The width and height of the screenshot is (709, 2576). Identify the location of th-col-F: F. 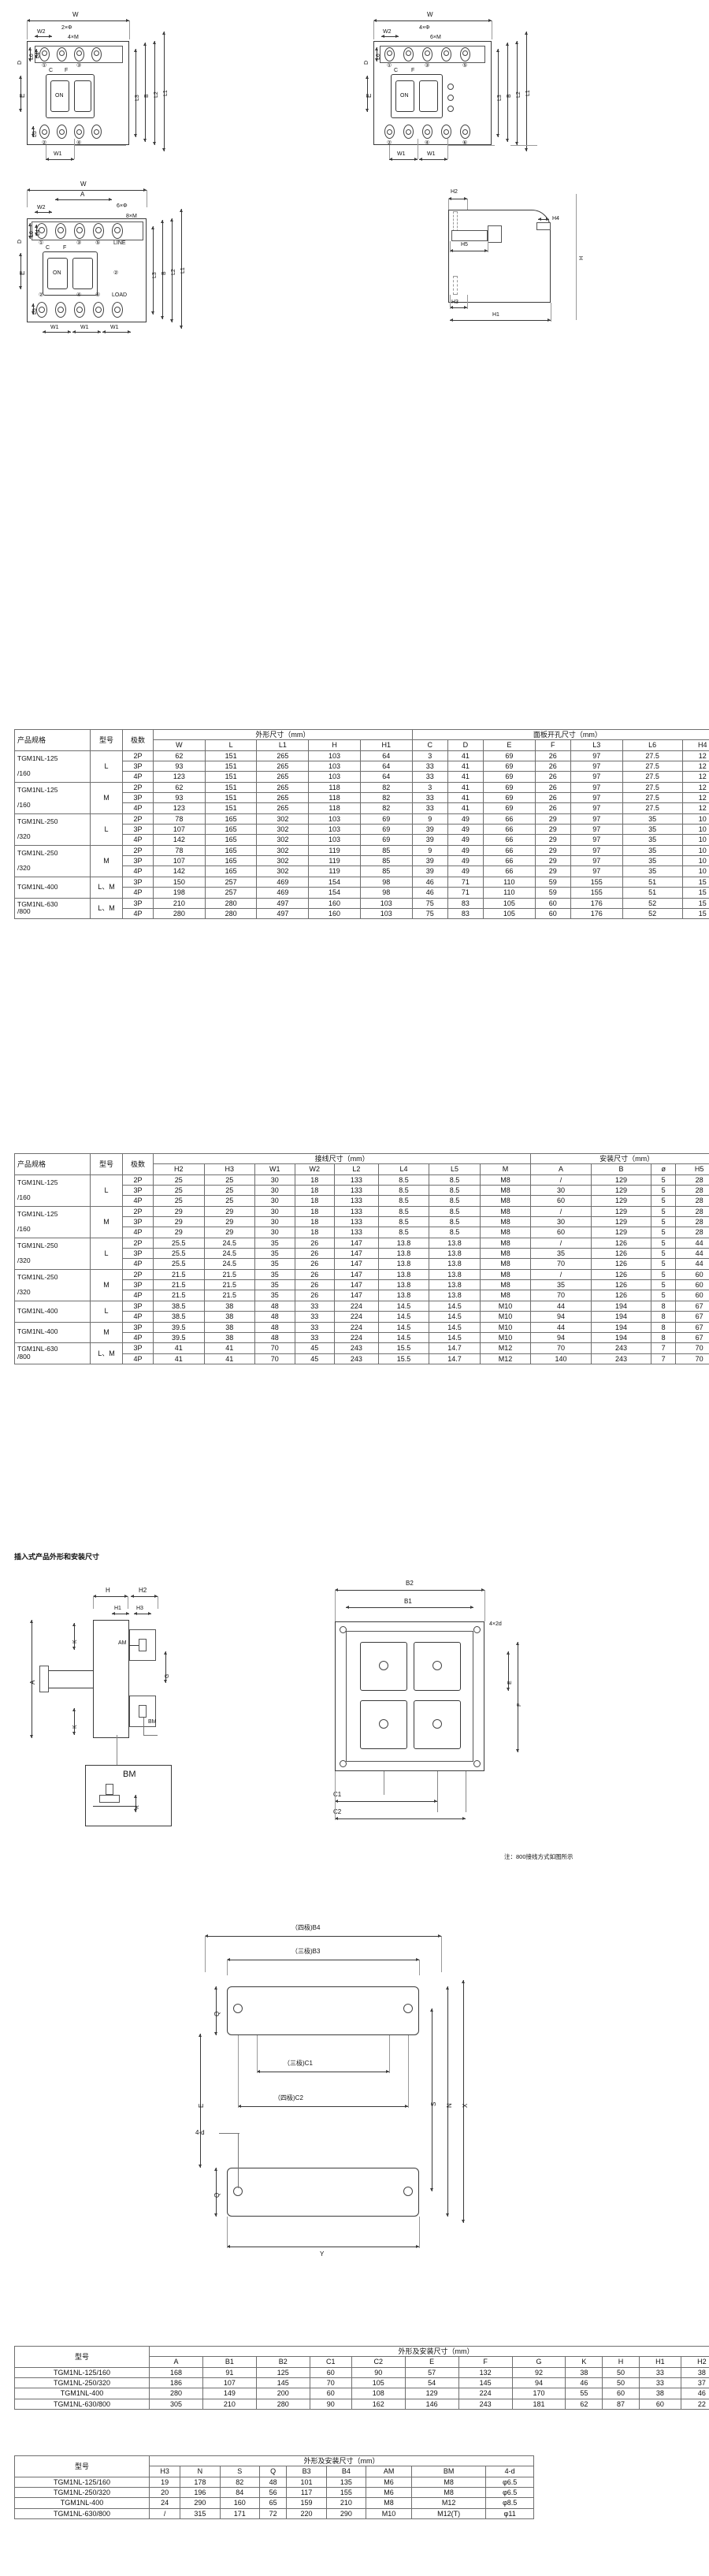
(552, 745).